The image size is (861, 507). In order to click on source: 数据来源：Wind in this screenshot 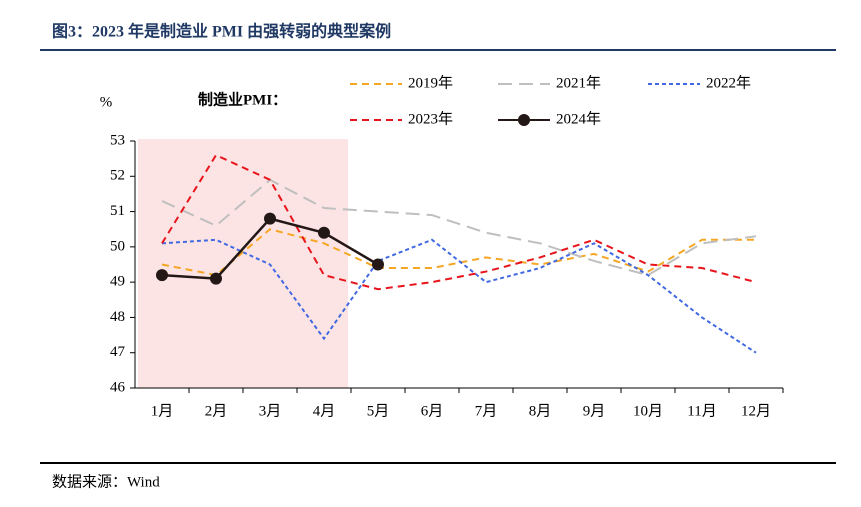, I will do `click(106, 481)`.